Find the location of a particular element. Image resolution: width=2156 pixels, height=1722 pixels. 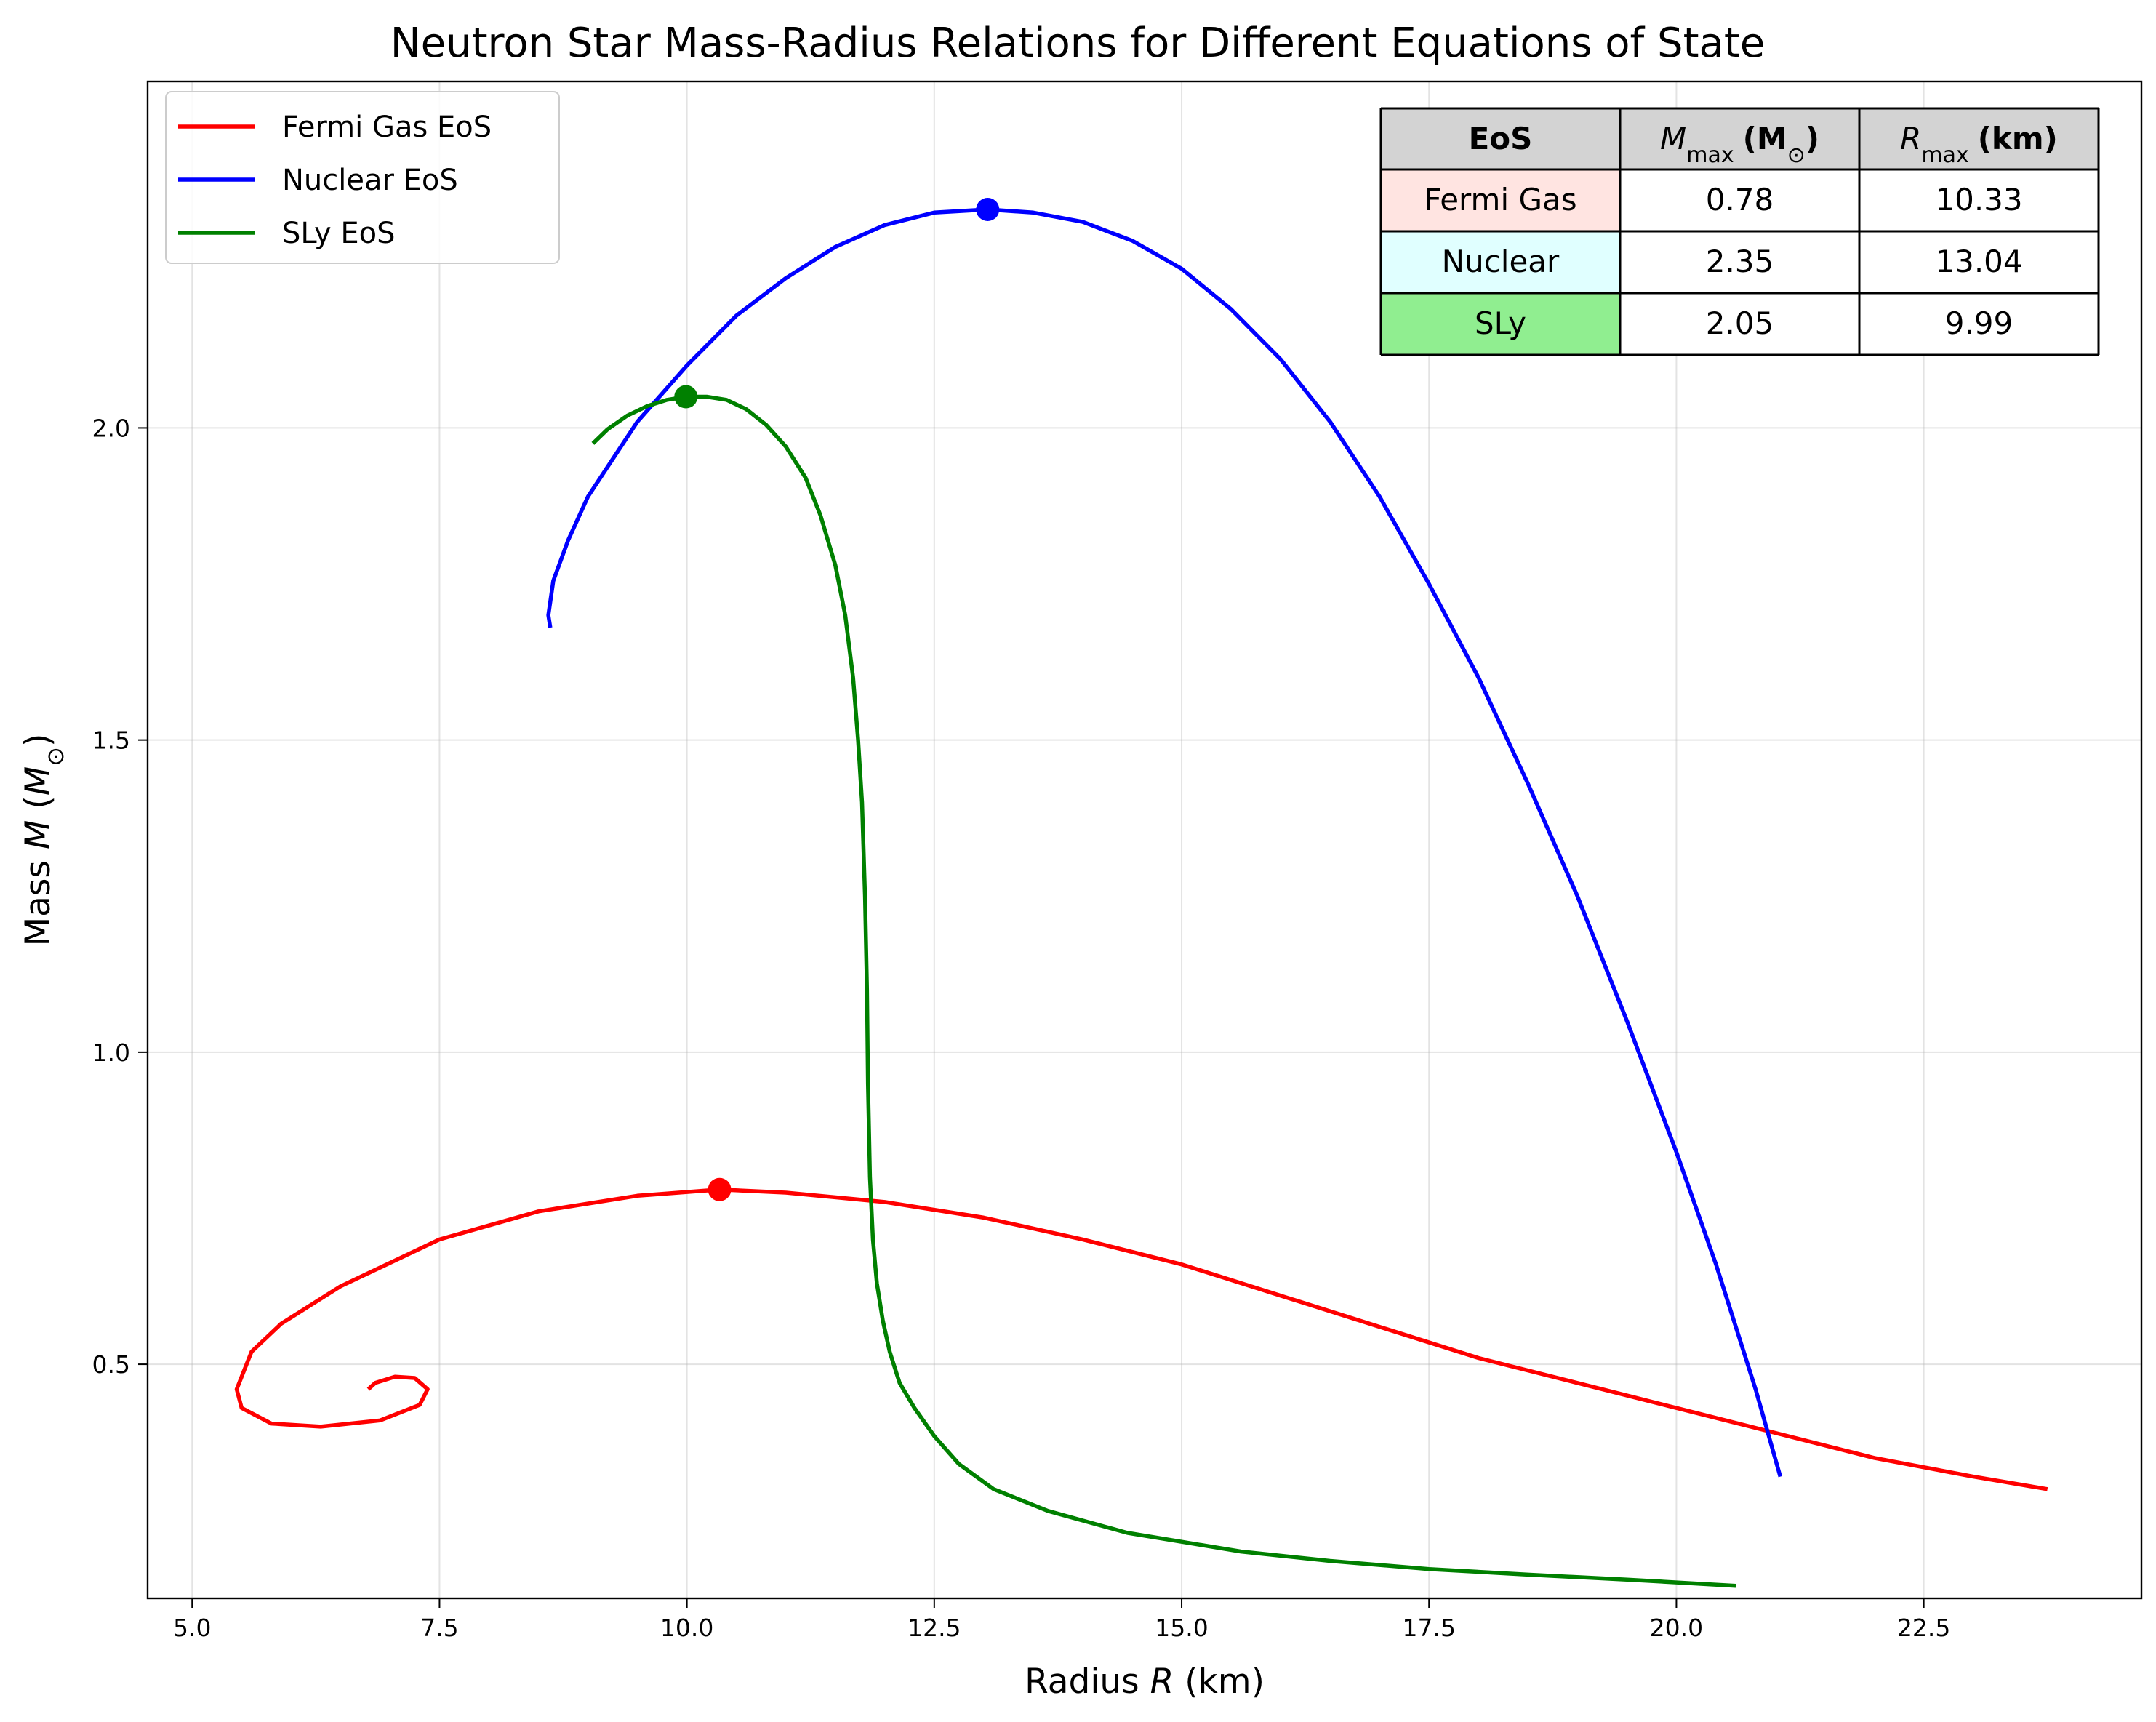

y-axis-label-symbol: M is located at coordinates (38, 835).